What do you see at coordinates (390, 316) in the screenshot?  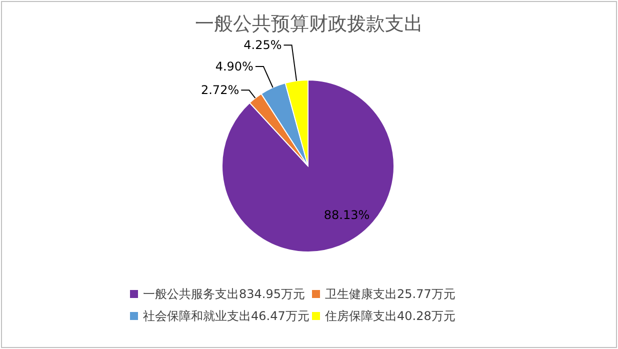 I see `legend-label: 住房保障支出40.28万元` at bounding box center [390, 316].